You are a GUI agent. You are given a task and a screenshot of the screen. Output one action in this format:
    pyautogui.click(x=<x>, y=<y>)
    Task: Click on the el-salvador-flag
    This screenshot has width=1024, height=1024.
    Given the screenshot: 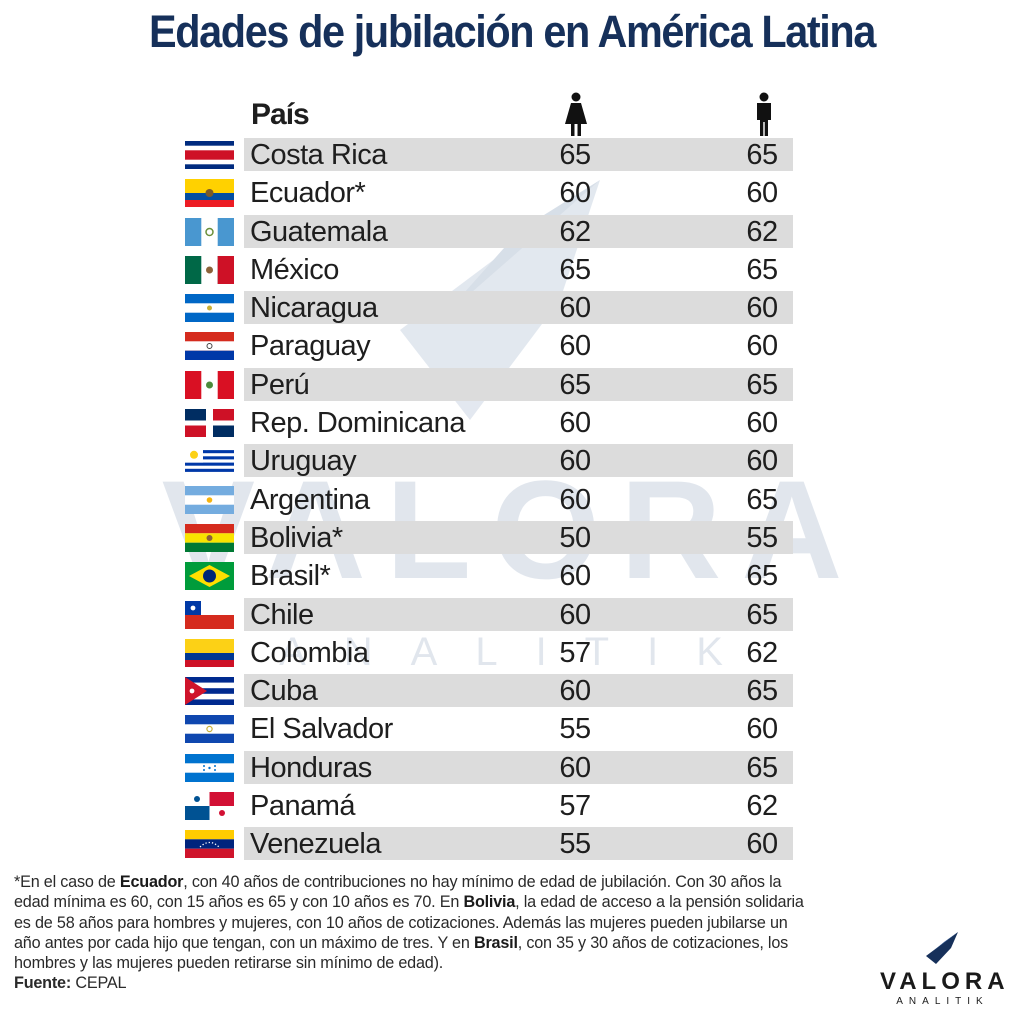 What is the action you would take?
    pyautogui.click(x=209, y=729)
    